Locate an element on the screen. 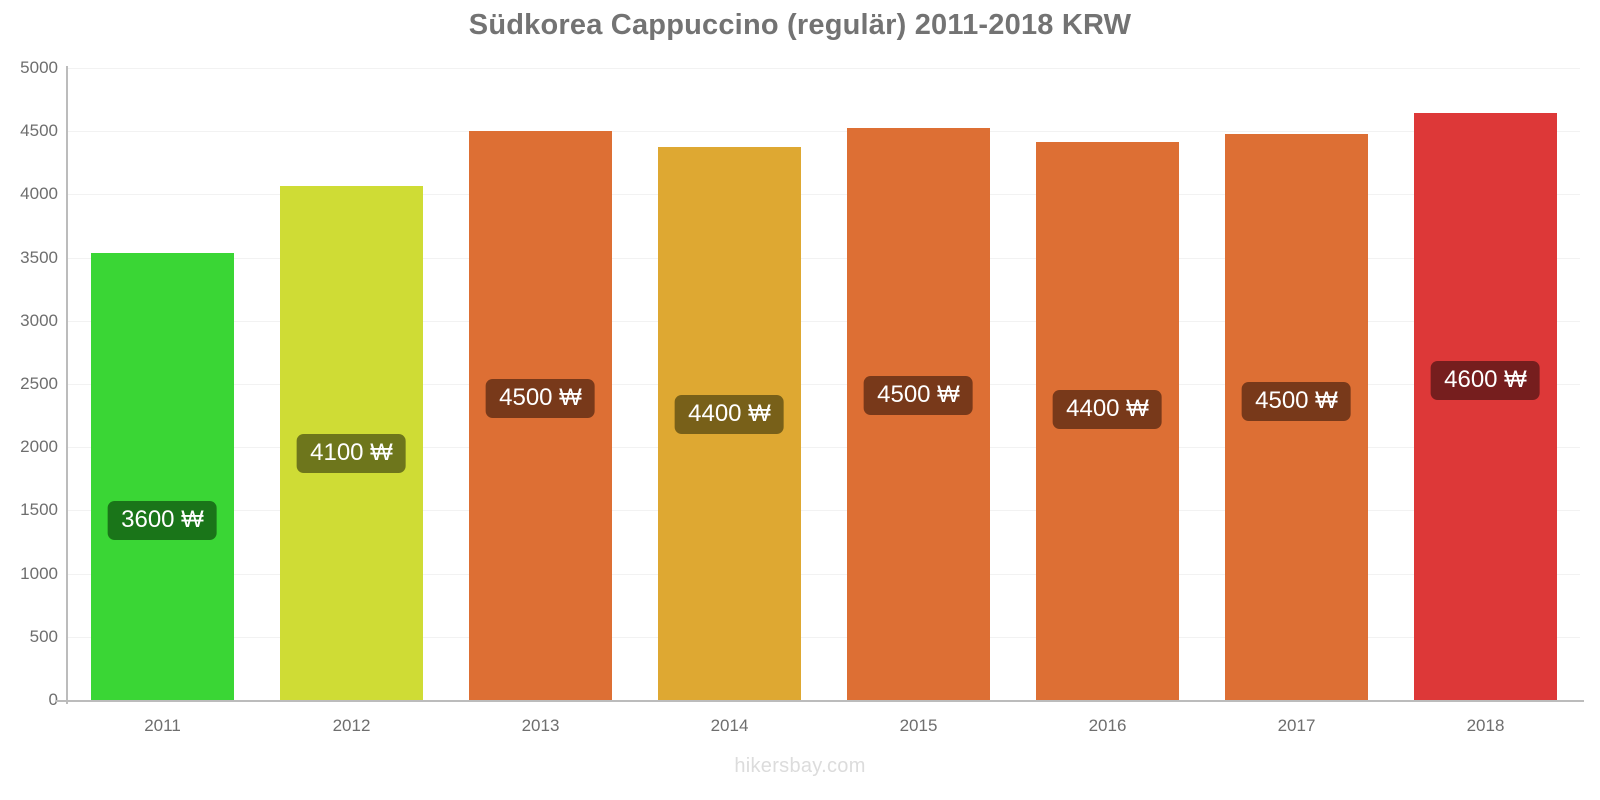  x-axis-tick-label-2014: 2014 is located at coordinates (729, 725).